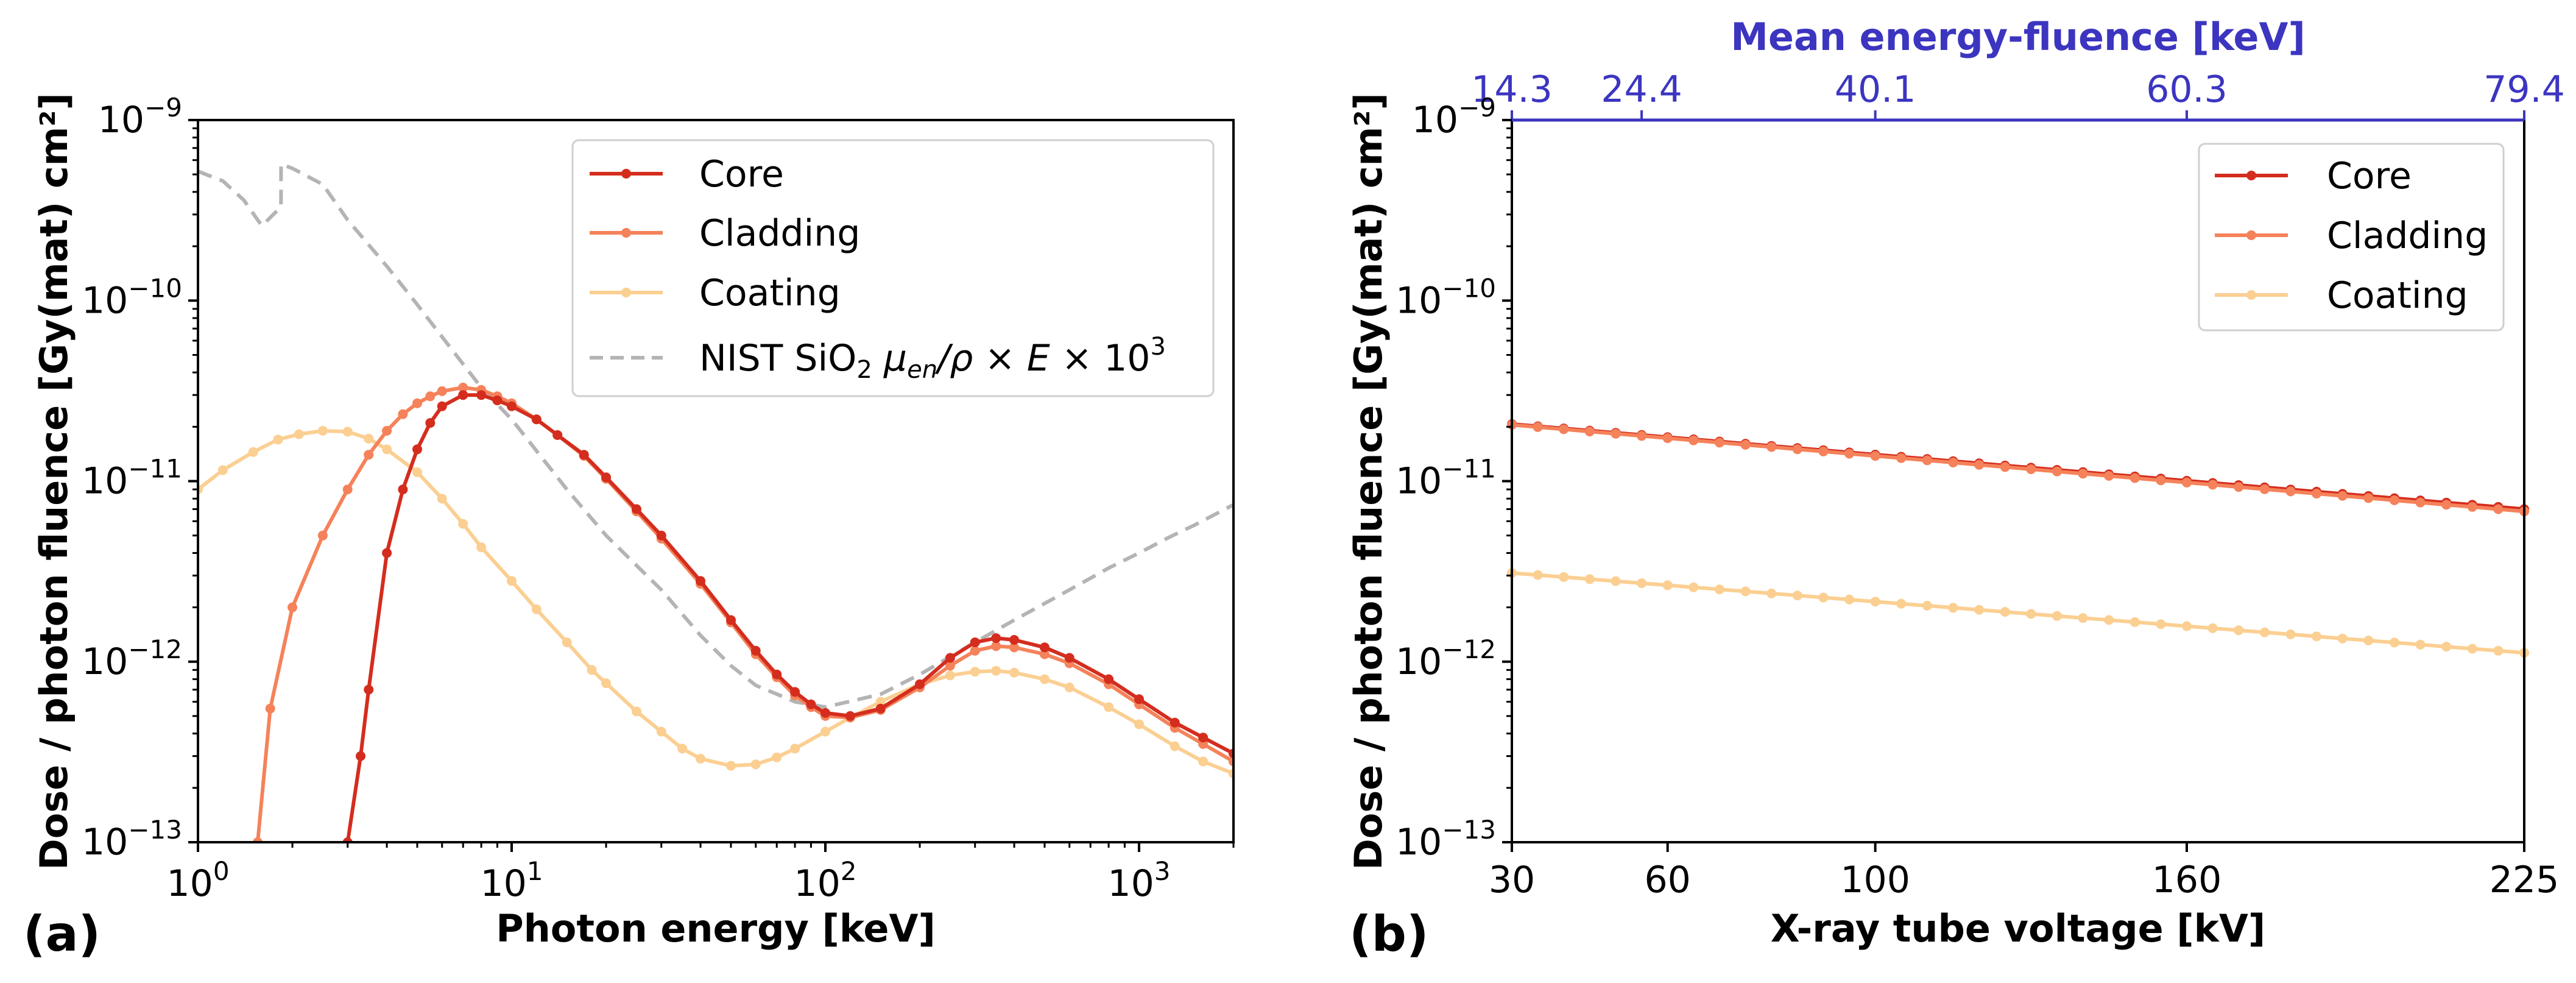 This screenshot has height=983, width=2576. Describe the element at coordinates (2018, 928) in the screenshot. I see `panel-b-x-axis-label: X-ray tube voltage [kV]` at that location.